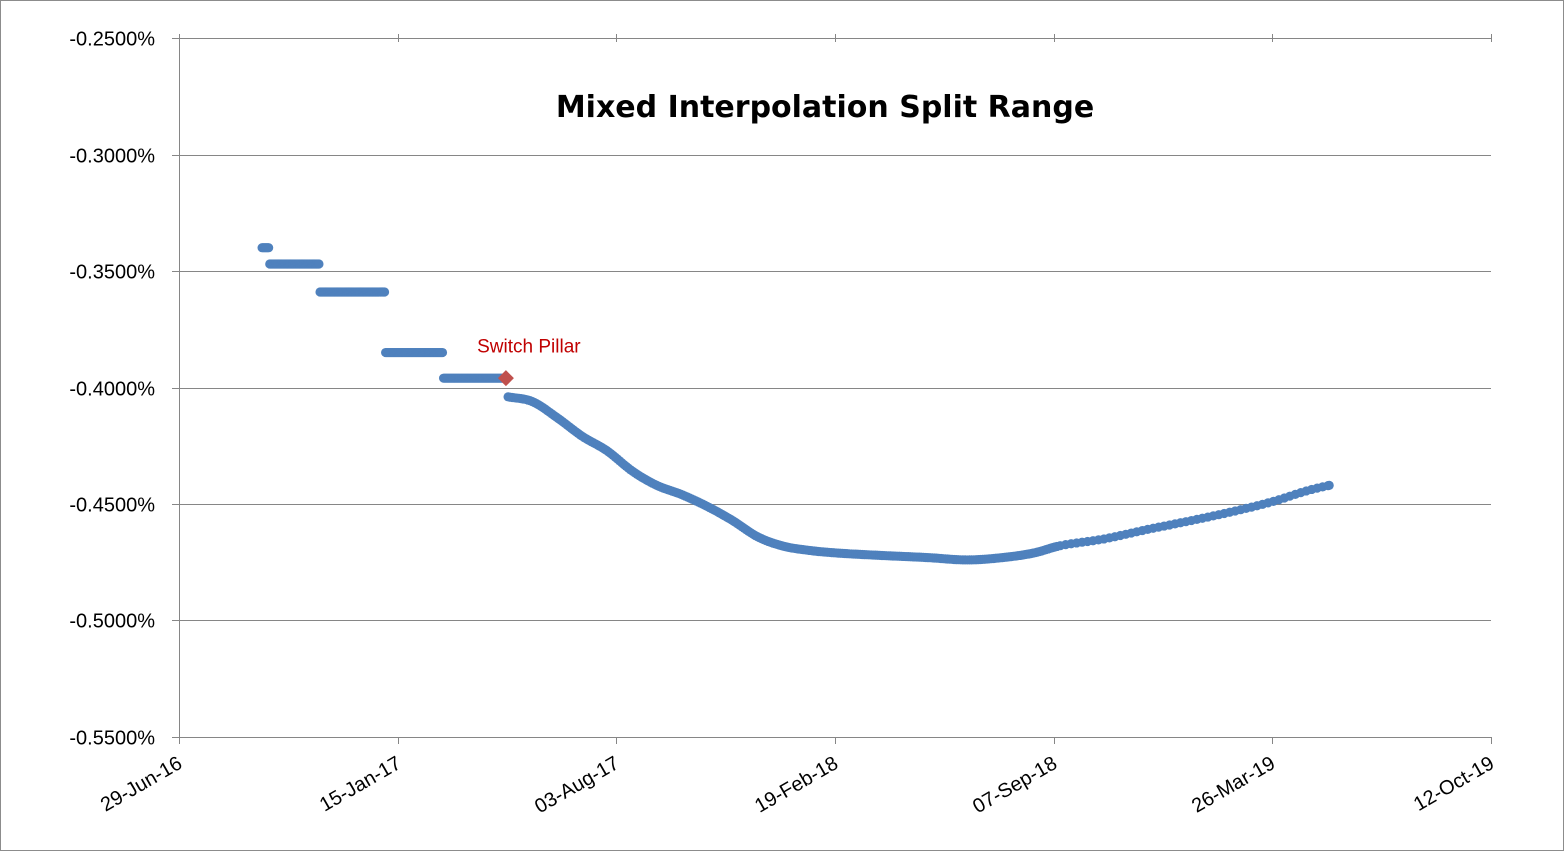 The image size is (1564, 851). Describe the element at coordinates (1454, 784) in the screenshot. I see `x-tick-label: 12-Oct-19` at that location.